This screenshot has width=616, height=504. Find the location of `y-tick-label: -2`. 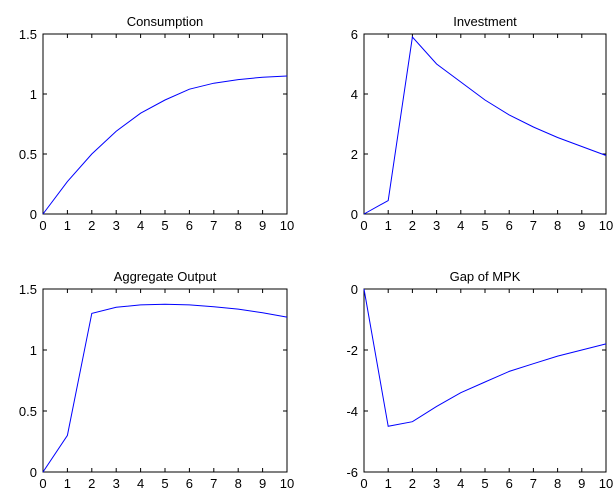

y-tick-label: -2 is located at coordinates (352, 350).